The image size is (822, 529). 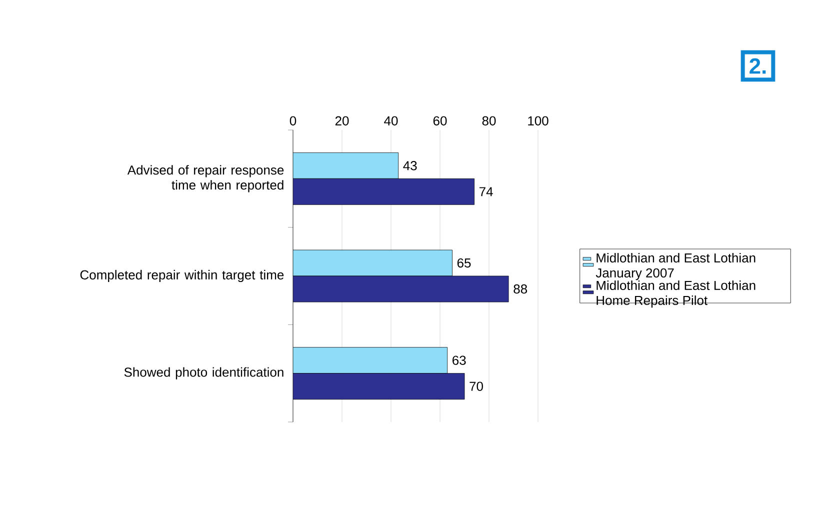 I want to click on x-tick-label: 60, so click(x=440, y=121).